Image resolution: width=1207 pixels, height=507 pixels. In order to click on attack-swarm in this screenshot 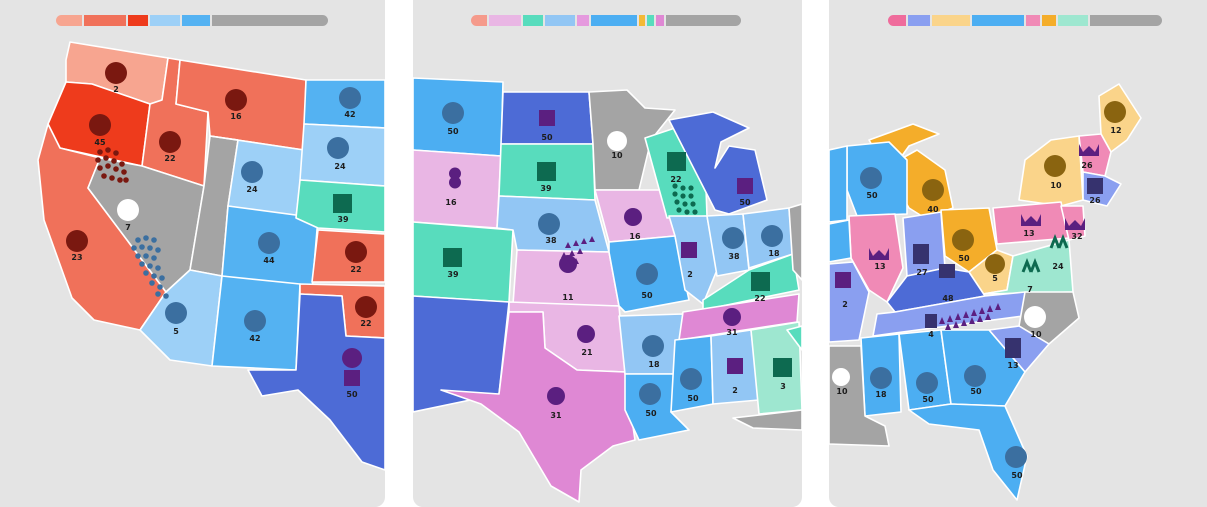, I will do `click(578, 251)`.